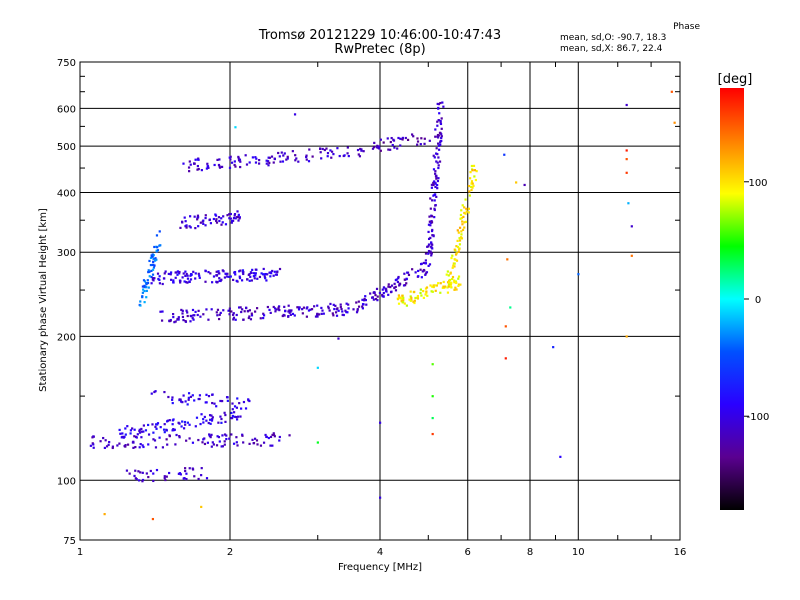 The image size is (800, 600). I want to click on colorbar-tick-label: -100, so click(758, 417).